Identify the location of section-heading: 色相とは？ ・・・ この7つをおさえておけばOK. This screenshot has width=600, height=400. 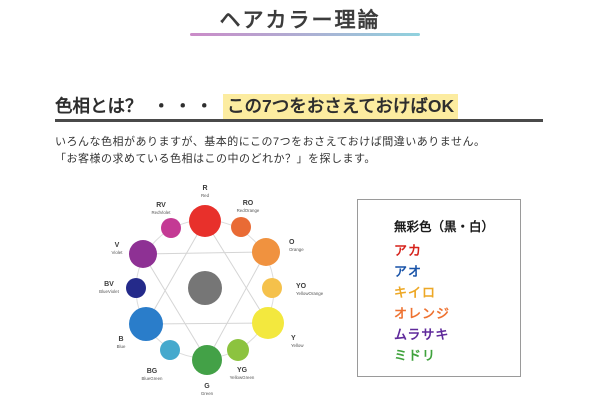
(257, 106).